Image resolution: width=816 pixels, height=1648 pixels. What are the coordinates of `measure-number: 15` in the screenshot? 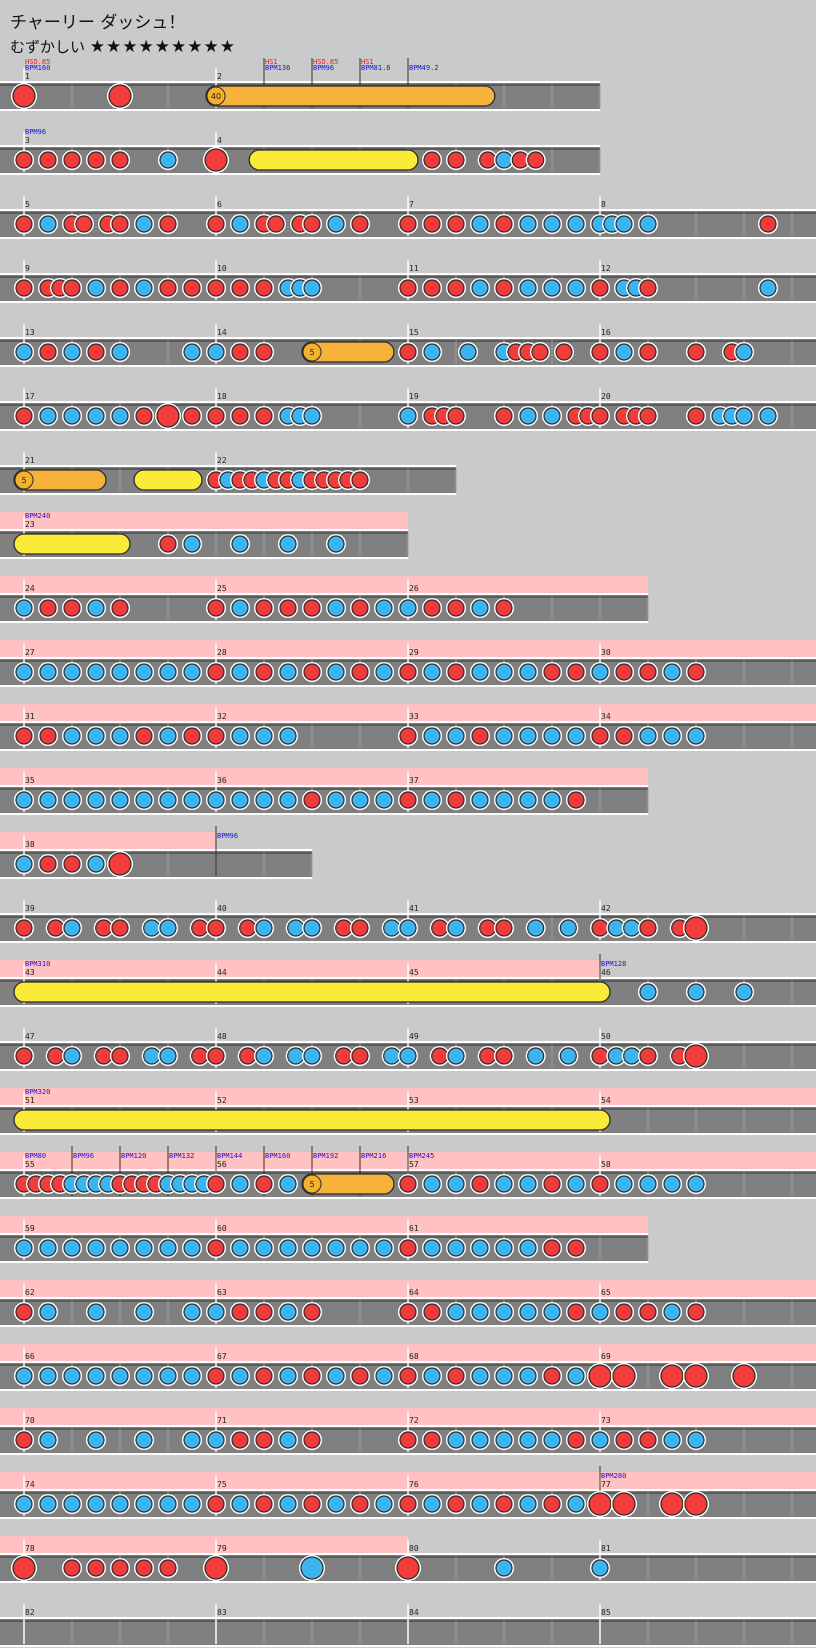 It's located at (414, 332).